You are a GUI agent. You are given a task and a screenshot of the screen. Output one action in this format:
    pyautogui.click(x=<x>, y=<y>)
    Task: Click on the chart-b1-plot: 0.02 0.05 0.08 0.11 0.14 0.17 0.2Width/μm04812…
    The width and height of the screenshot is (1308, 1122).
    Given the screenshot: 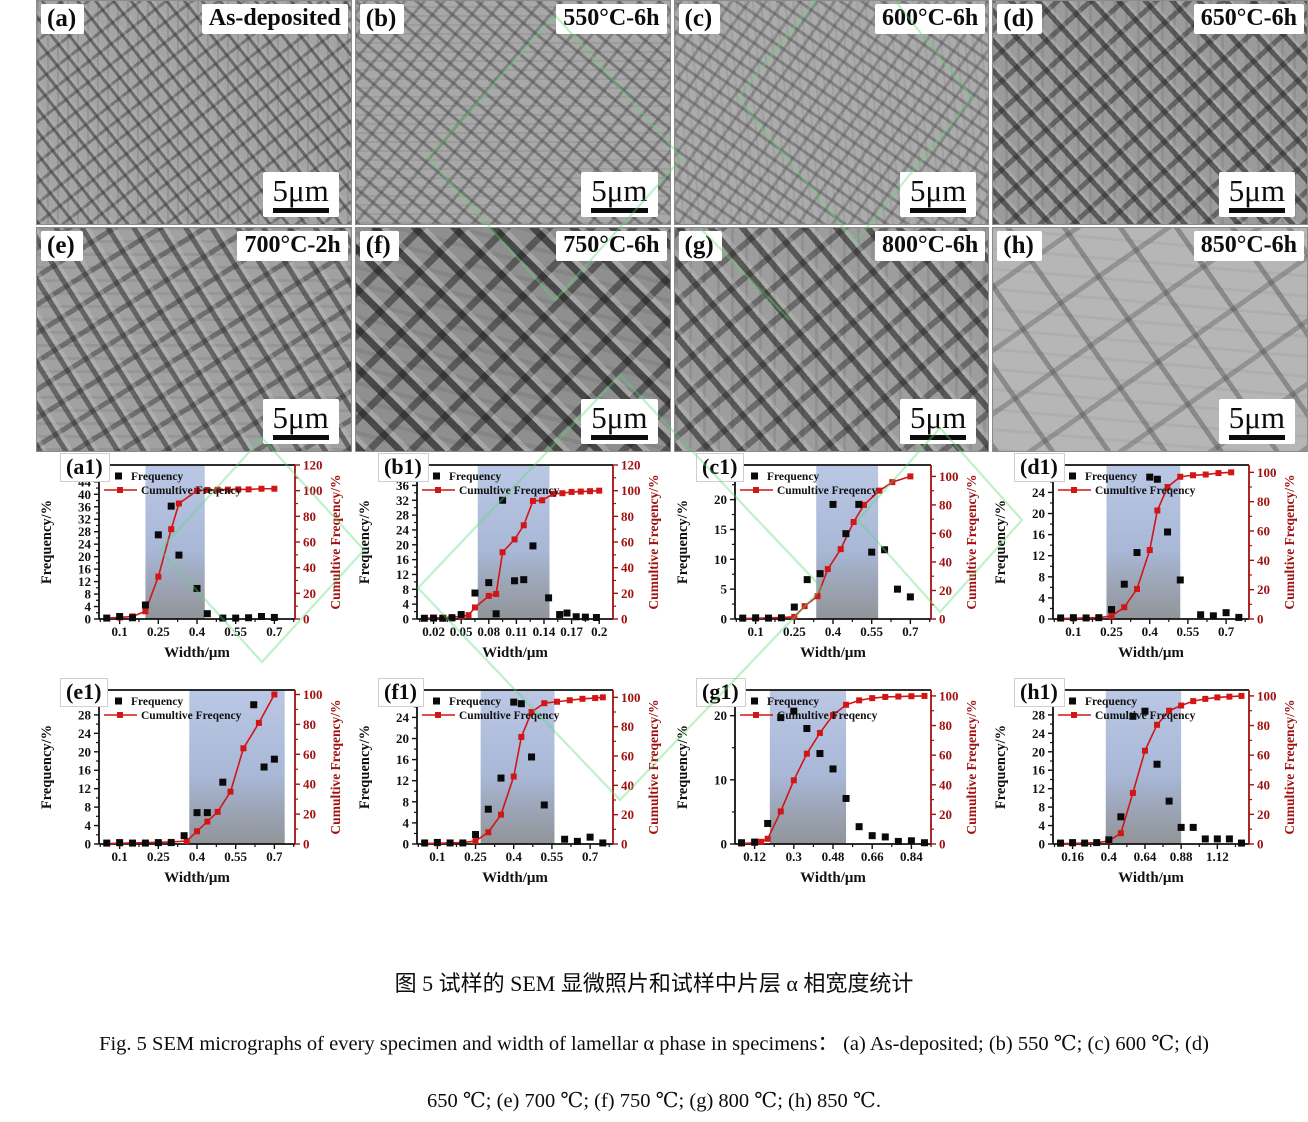 What is the action you would take?
    pyautogui.click(x=509, y=560)
    